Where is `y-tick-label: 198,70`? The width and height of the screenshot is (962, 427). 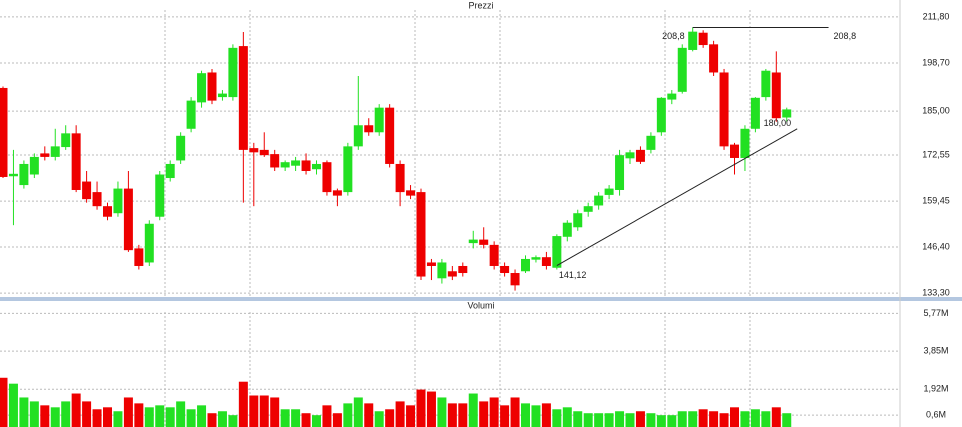 y-tick-label: 198,70 is located at coordinates (936, 62).